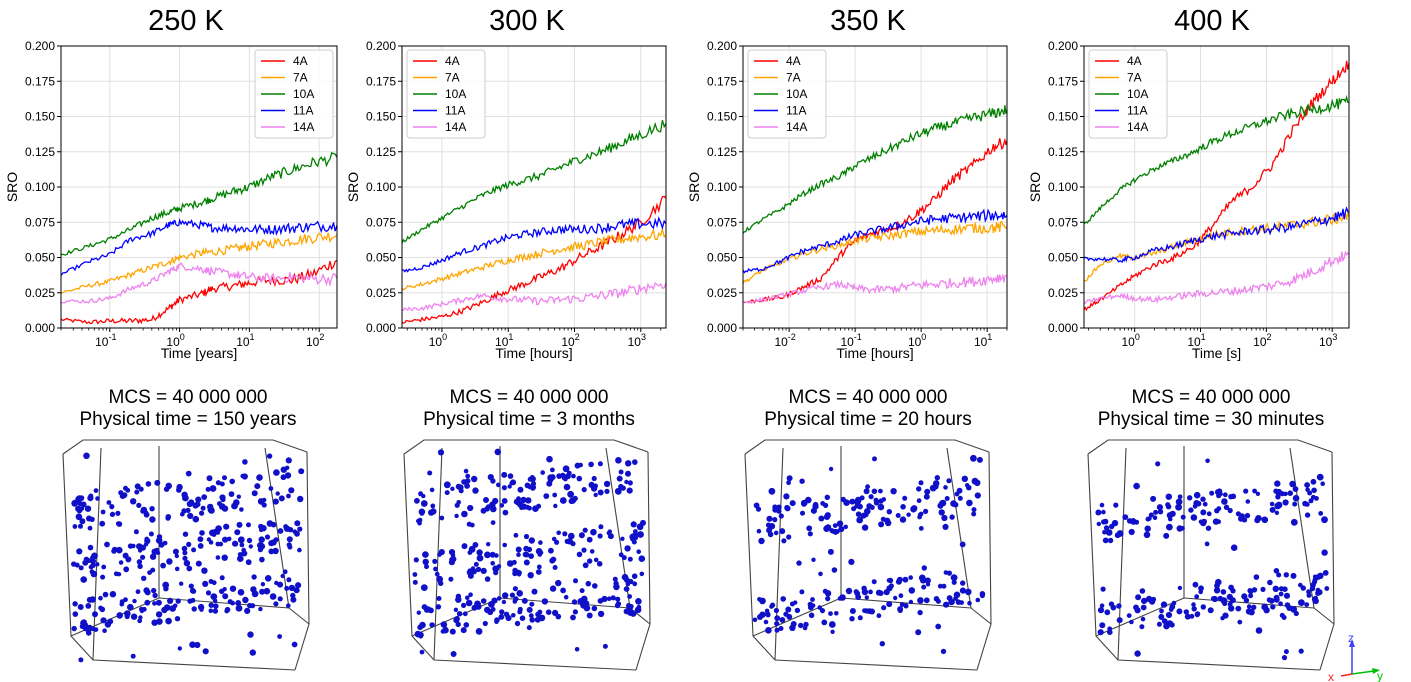 Image resolution: width=1411 pixels, height=682 pixels. What do you see at coordinates (637, 340) in the screenshot?
I see `x-tick-label: 10³` at bounding box center [637, 340].